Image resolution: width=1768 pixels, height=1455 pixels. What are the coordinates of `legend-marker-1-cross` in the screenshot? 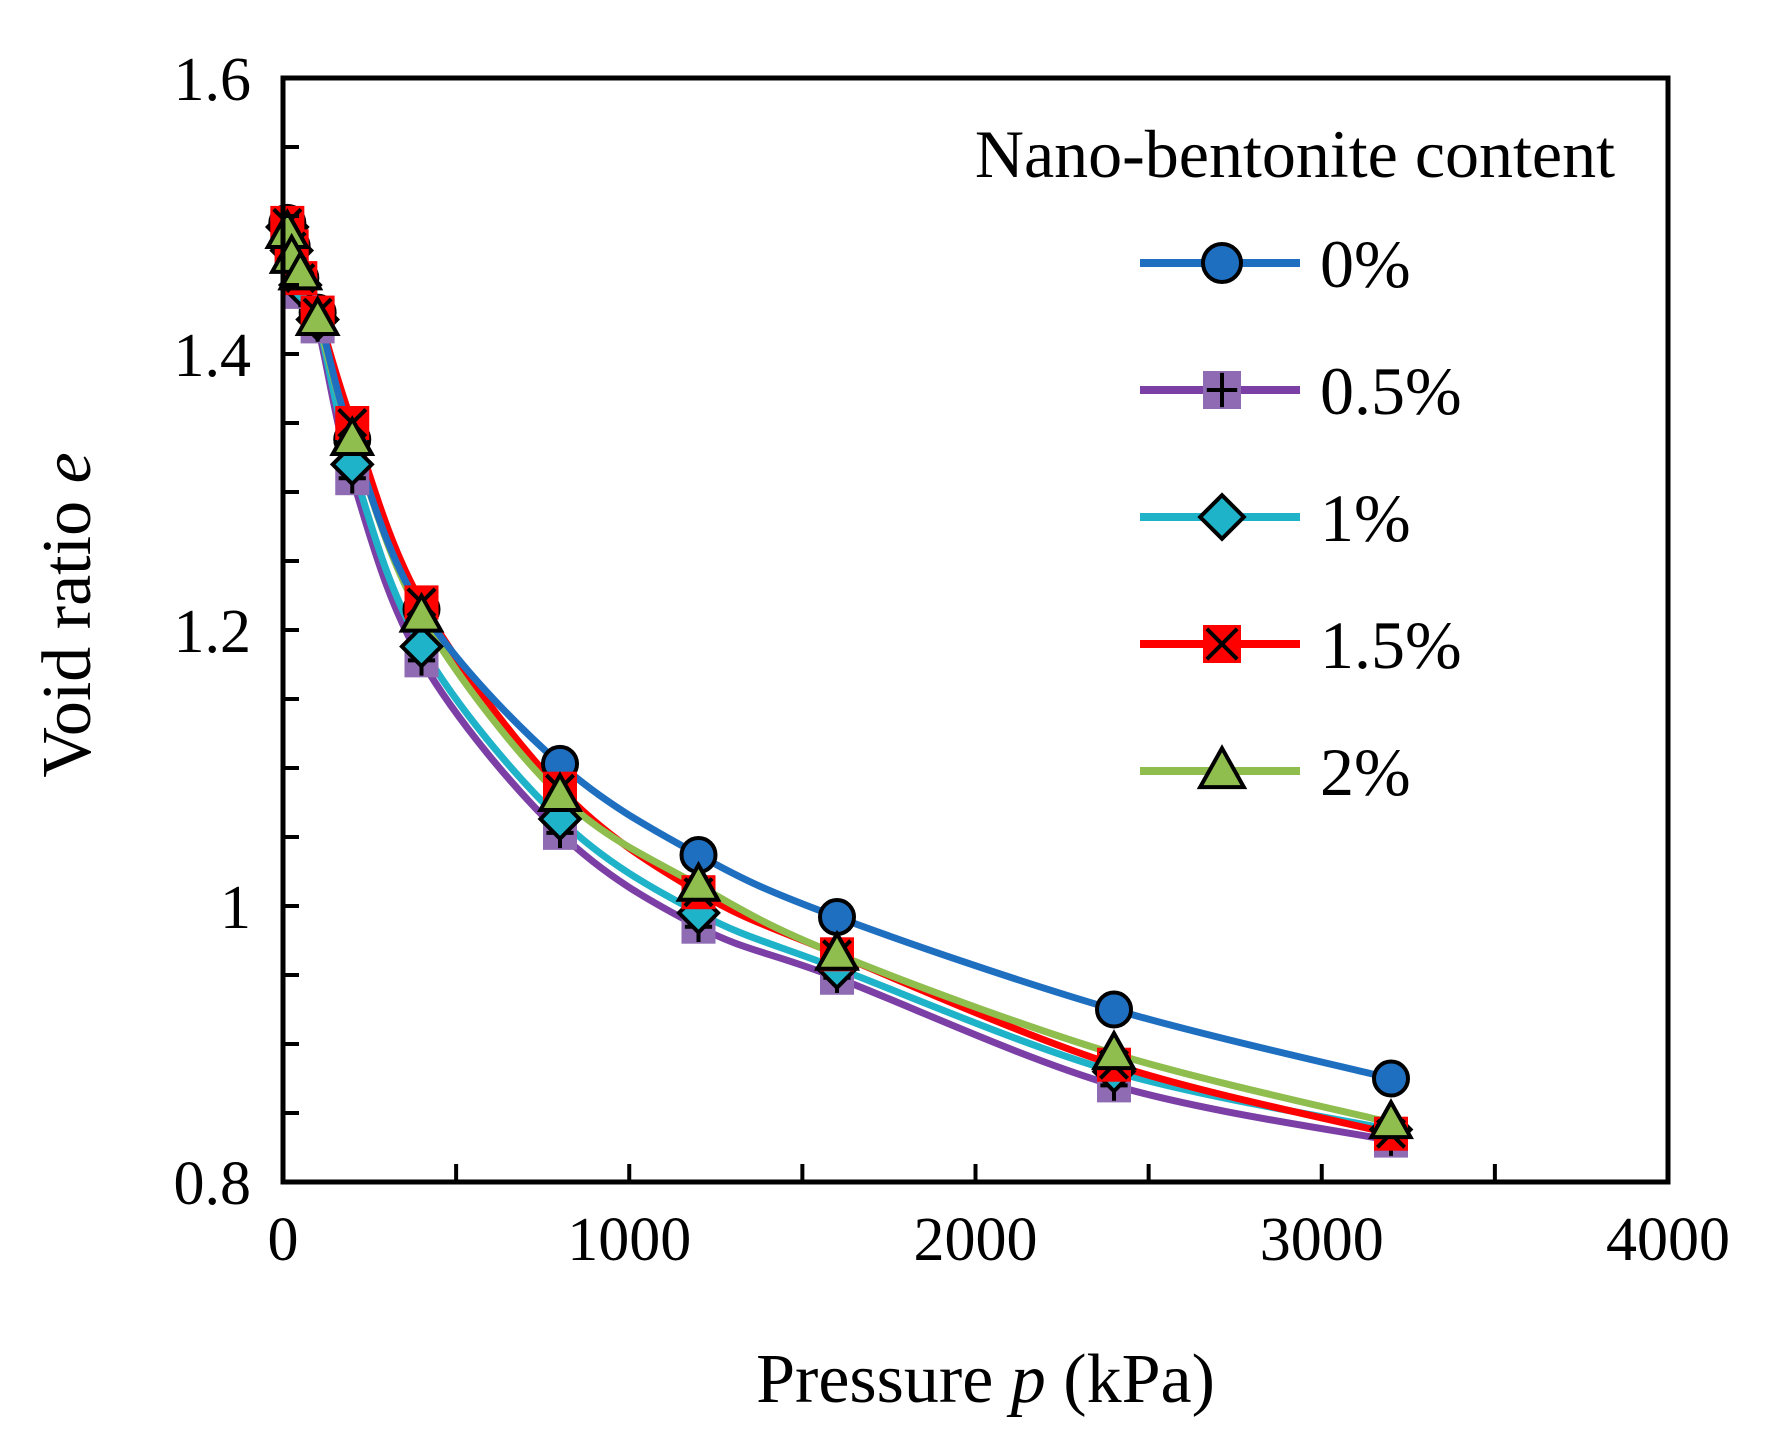 It's located at (1222, 390).